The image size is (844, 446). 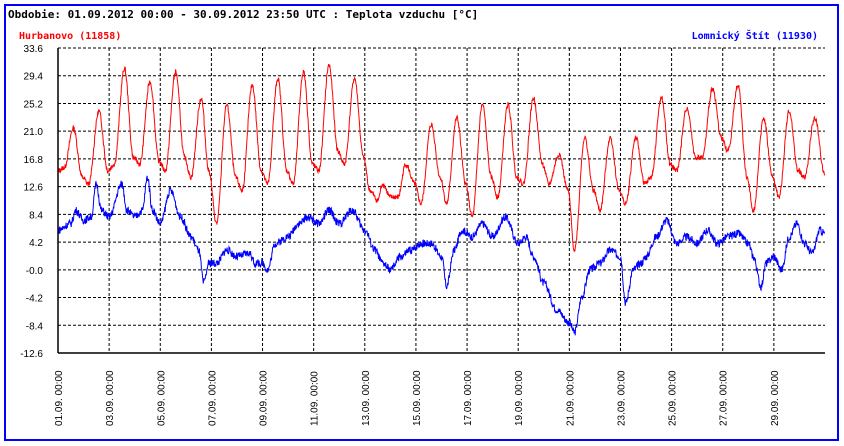 I want to click on x-tick-label: 13.09. 00:00, so click(x=366, y=398).